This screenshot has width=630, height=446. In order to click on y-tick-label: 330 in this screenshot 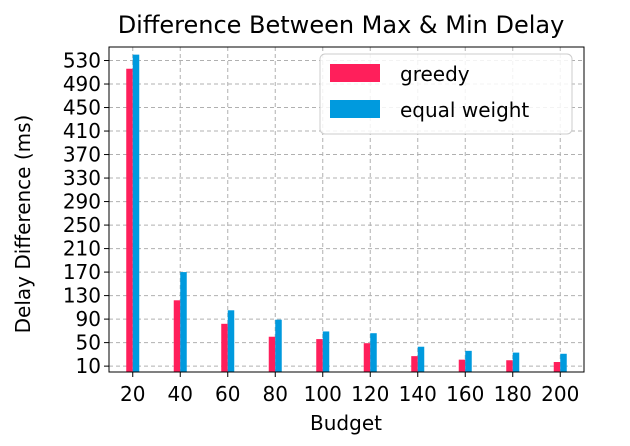, I will do `click(82, 178)`.